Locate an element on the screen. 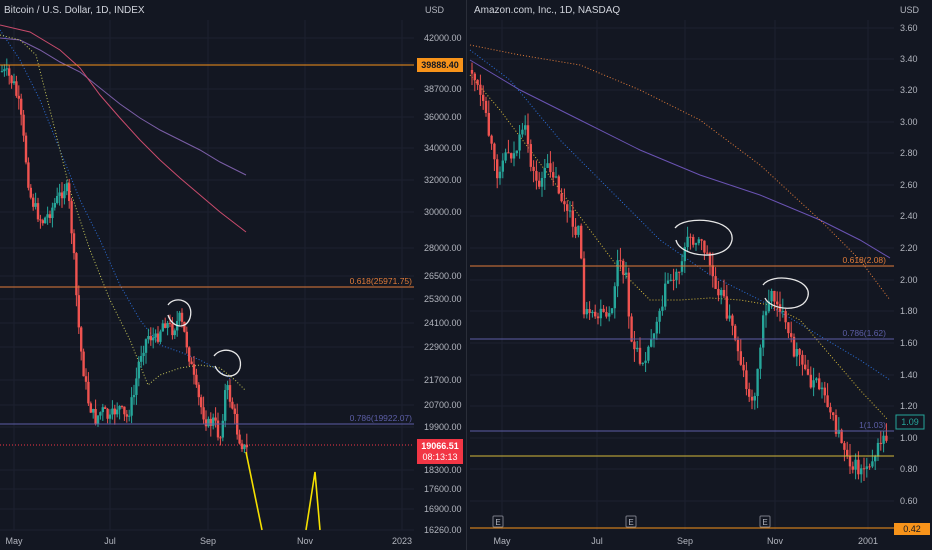  y-tick-label: 32000.00 is located at coordinates (443, 180).